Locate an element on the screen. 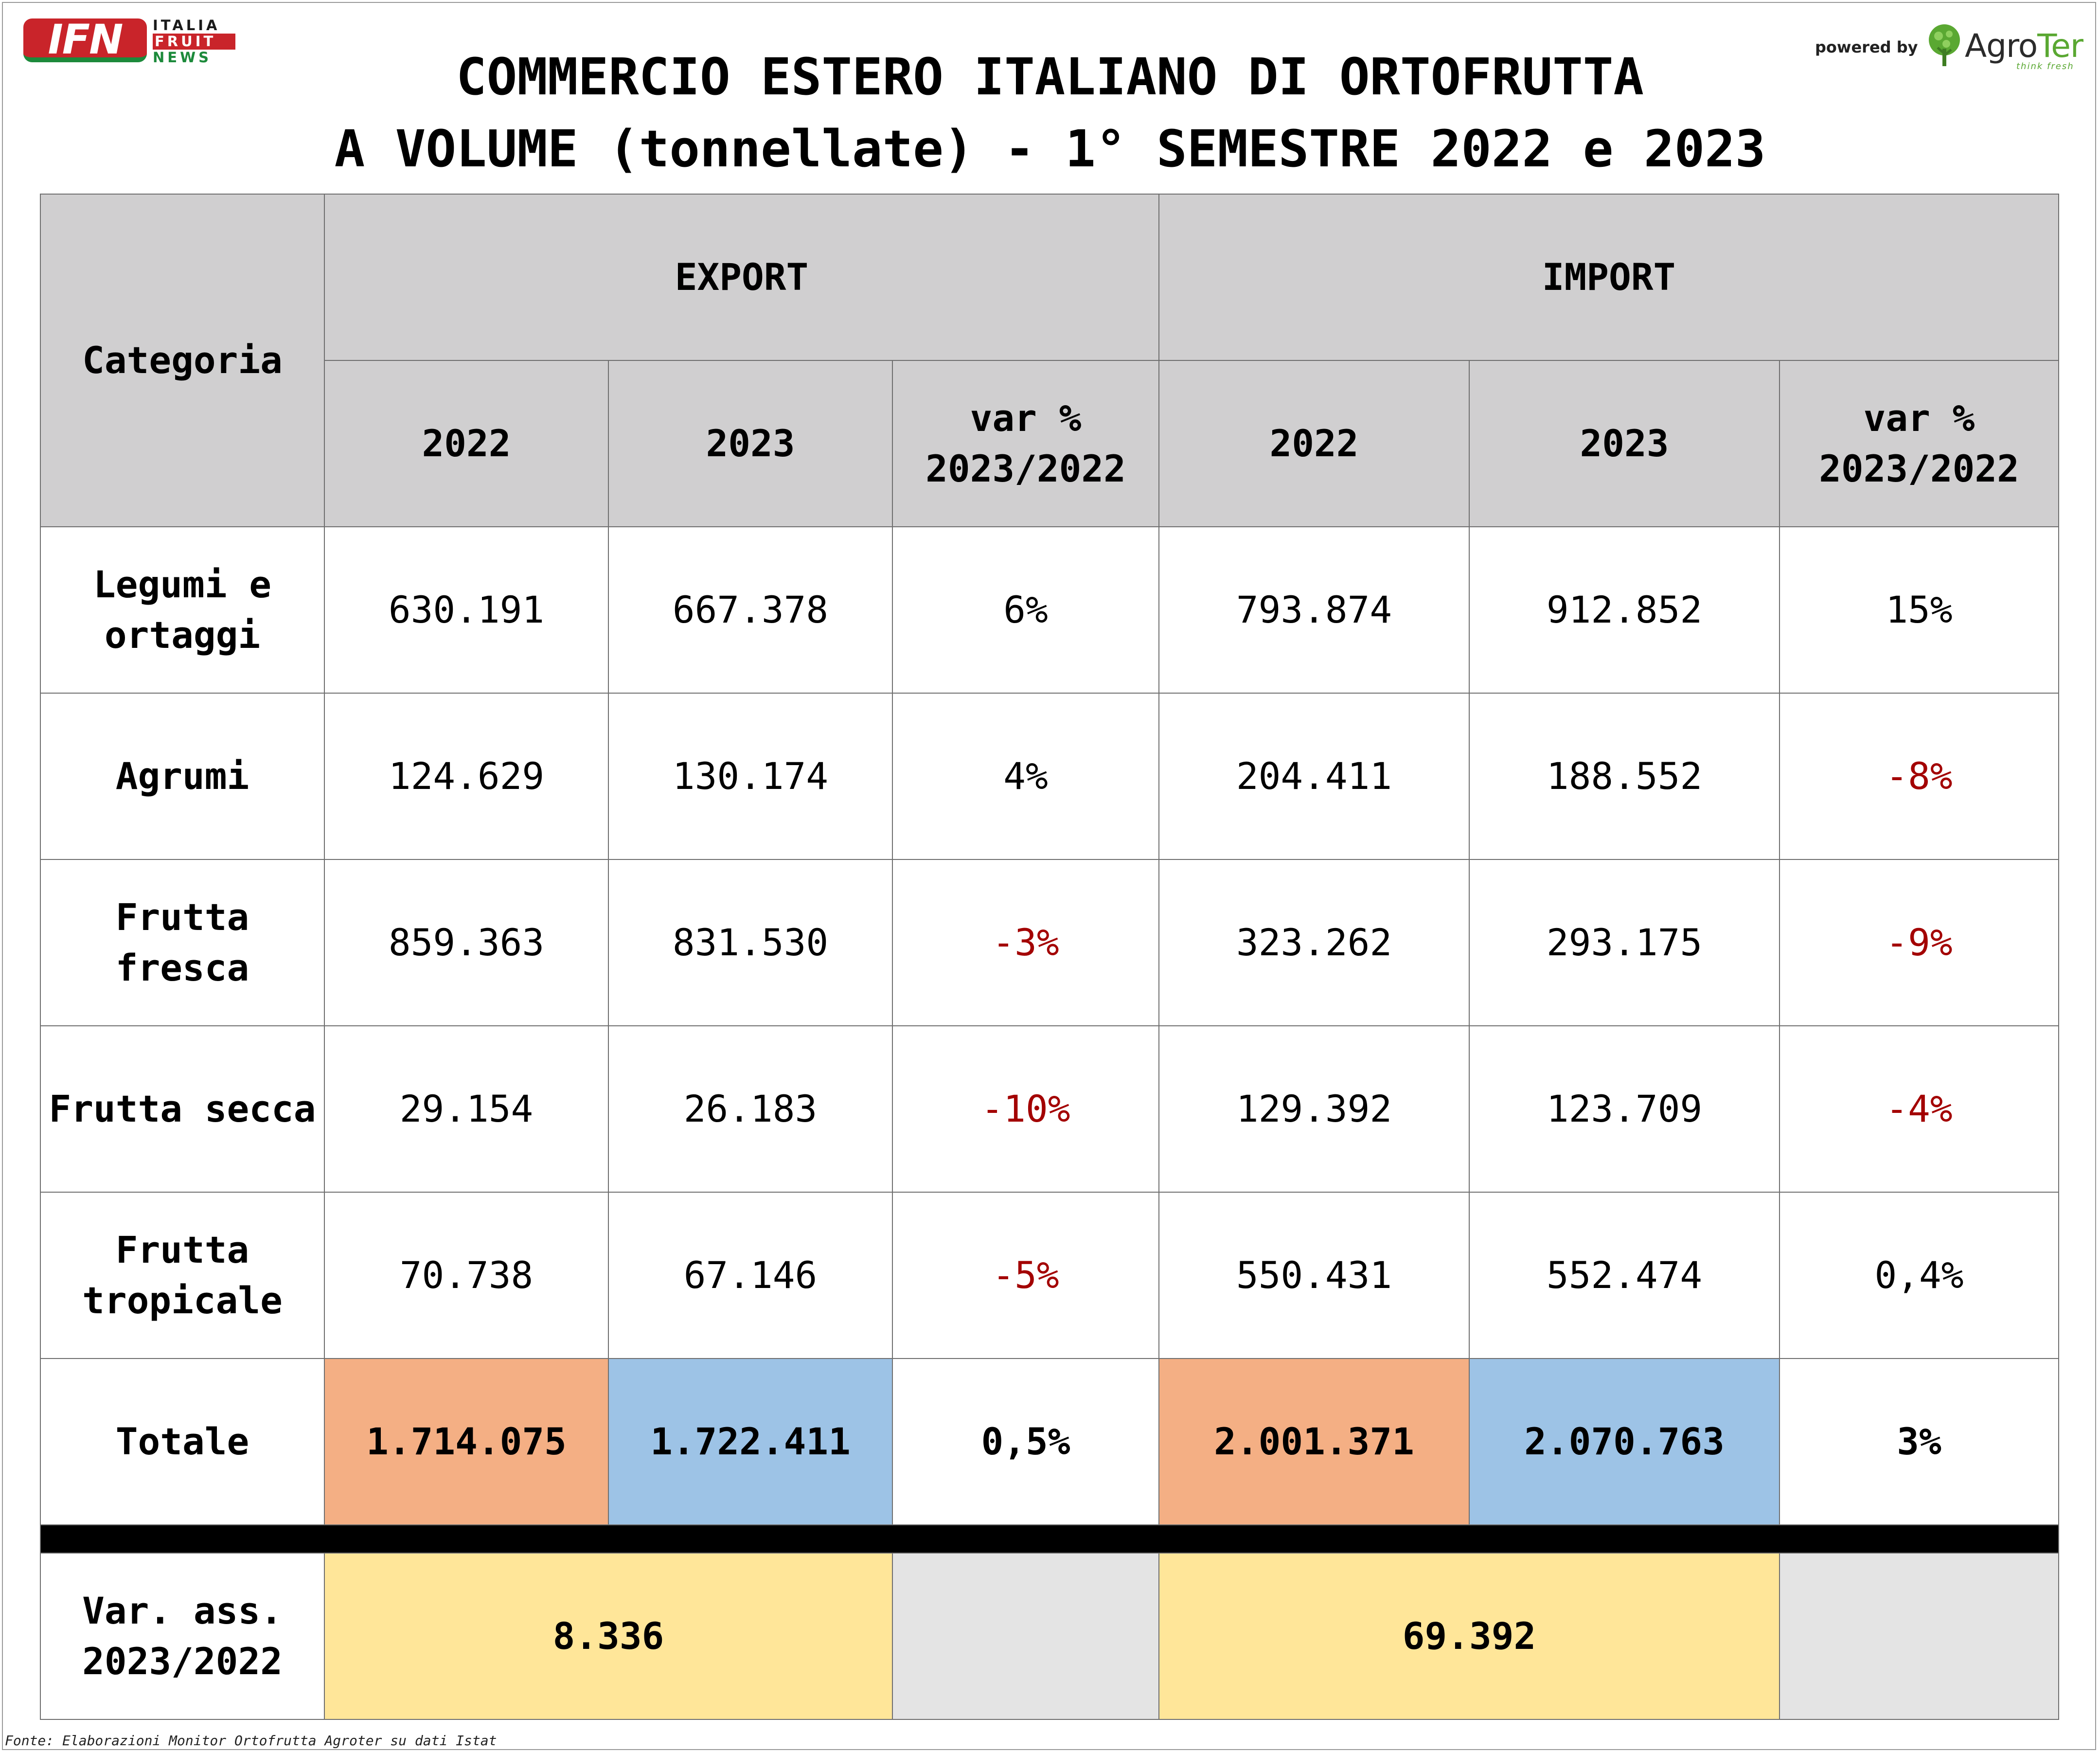 This screenshot has width=2100, height=1752. import-2022-cell: 129.392 is located at coordinates (1314, 1109).